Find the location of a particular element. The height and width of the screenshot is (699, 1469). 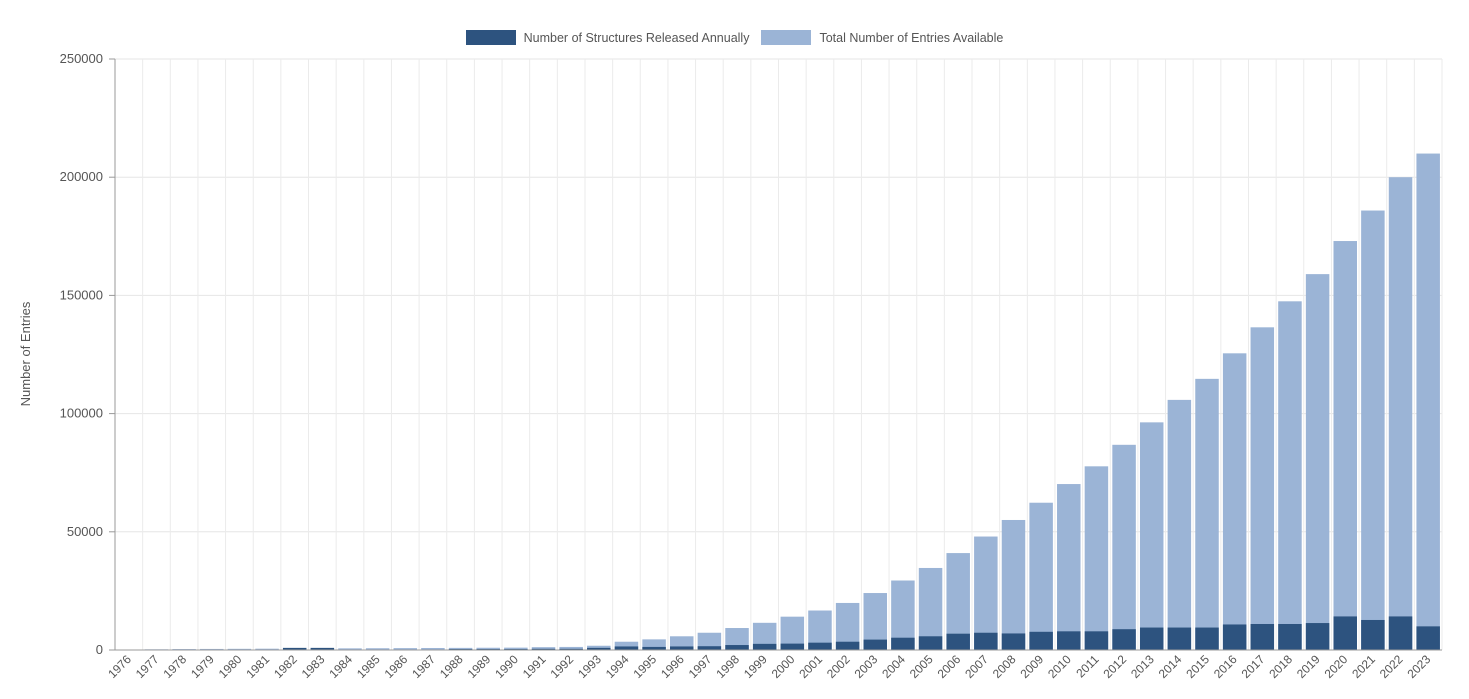

x-tick-label: 1998 is located at coordinates (727, 666).